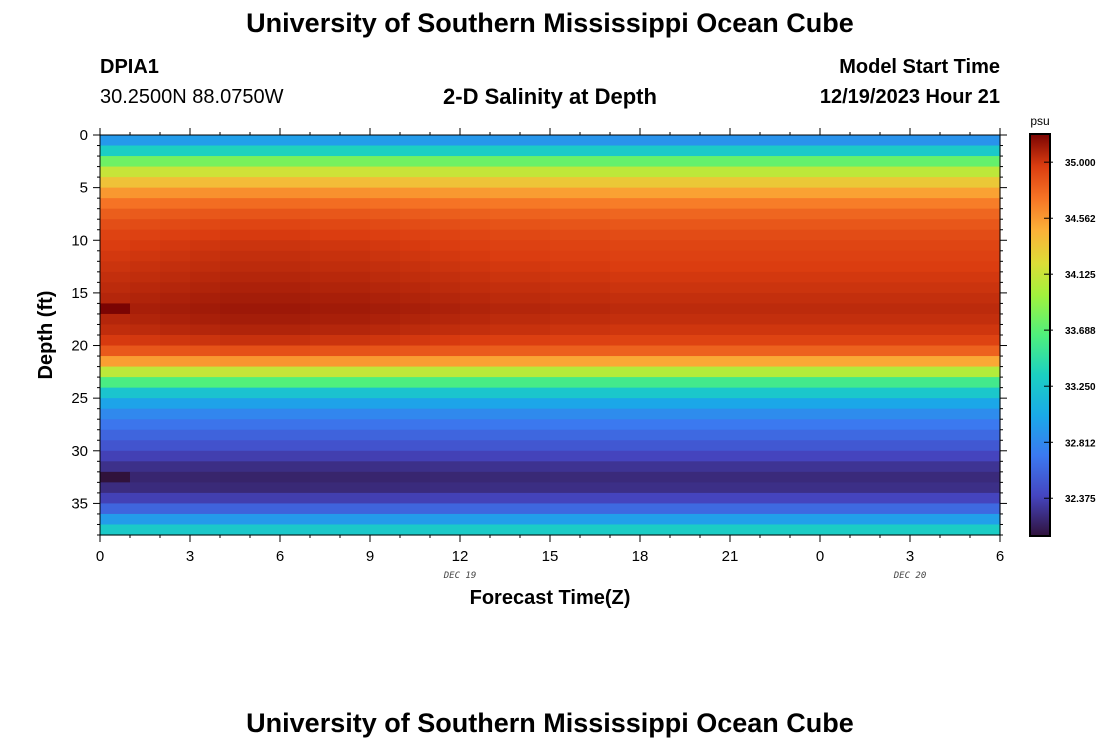 This screenshot has height=750, width=1100. Describe the element at coordinates (550, 598) in the screenshot. I see `x-axis-title: Forecast Time(Z)` at that location.